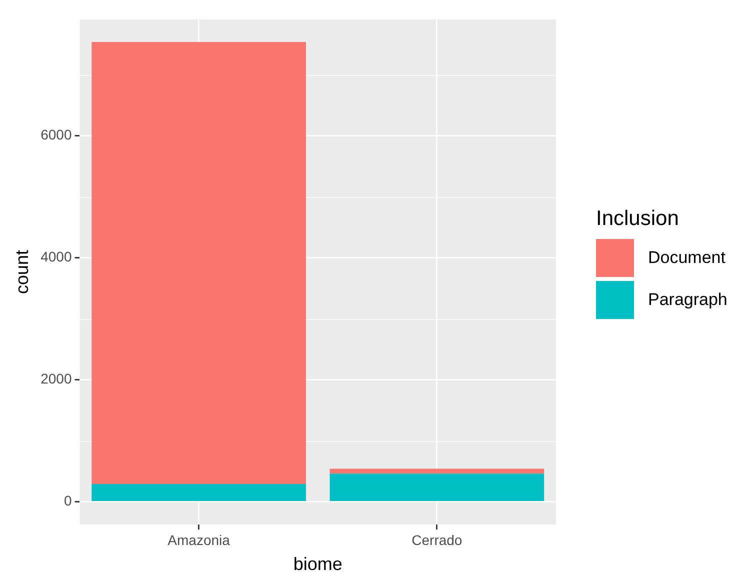  What do you see at coordinates (56, 134) in the screenshot?
I see `y-tick-label: 6000` at bounding box center [56, 134].